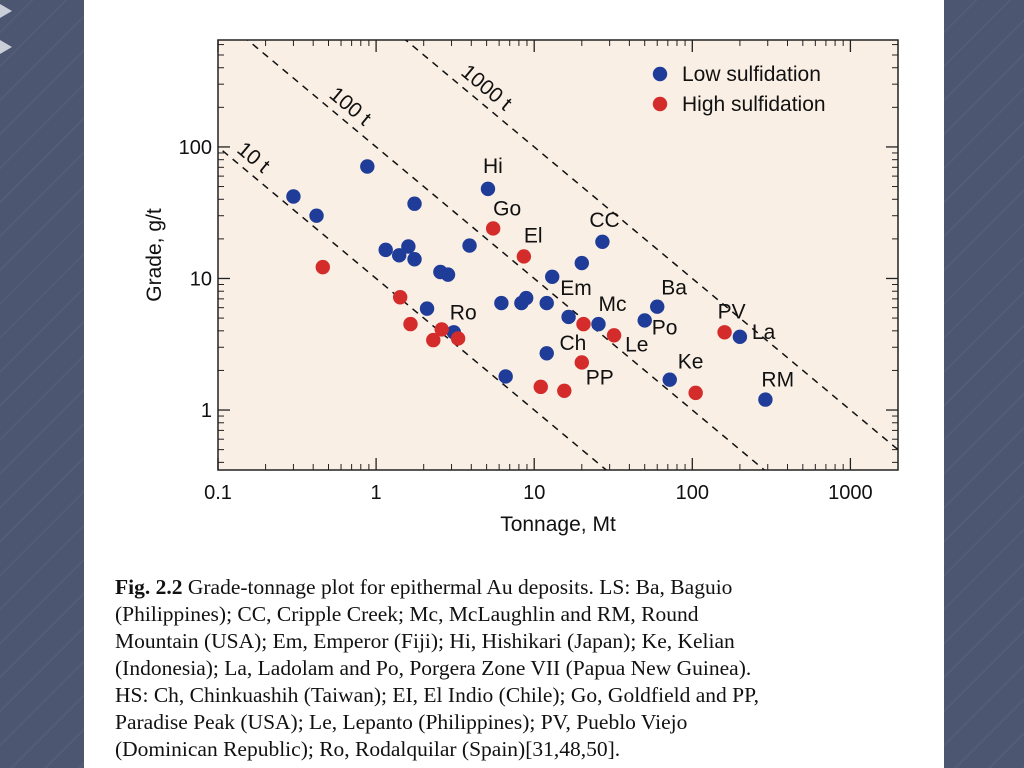 This screenshot has height=768, width=1024. I want to click on x-tick-label: 1000, so click(850, 493).